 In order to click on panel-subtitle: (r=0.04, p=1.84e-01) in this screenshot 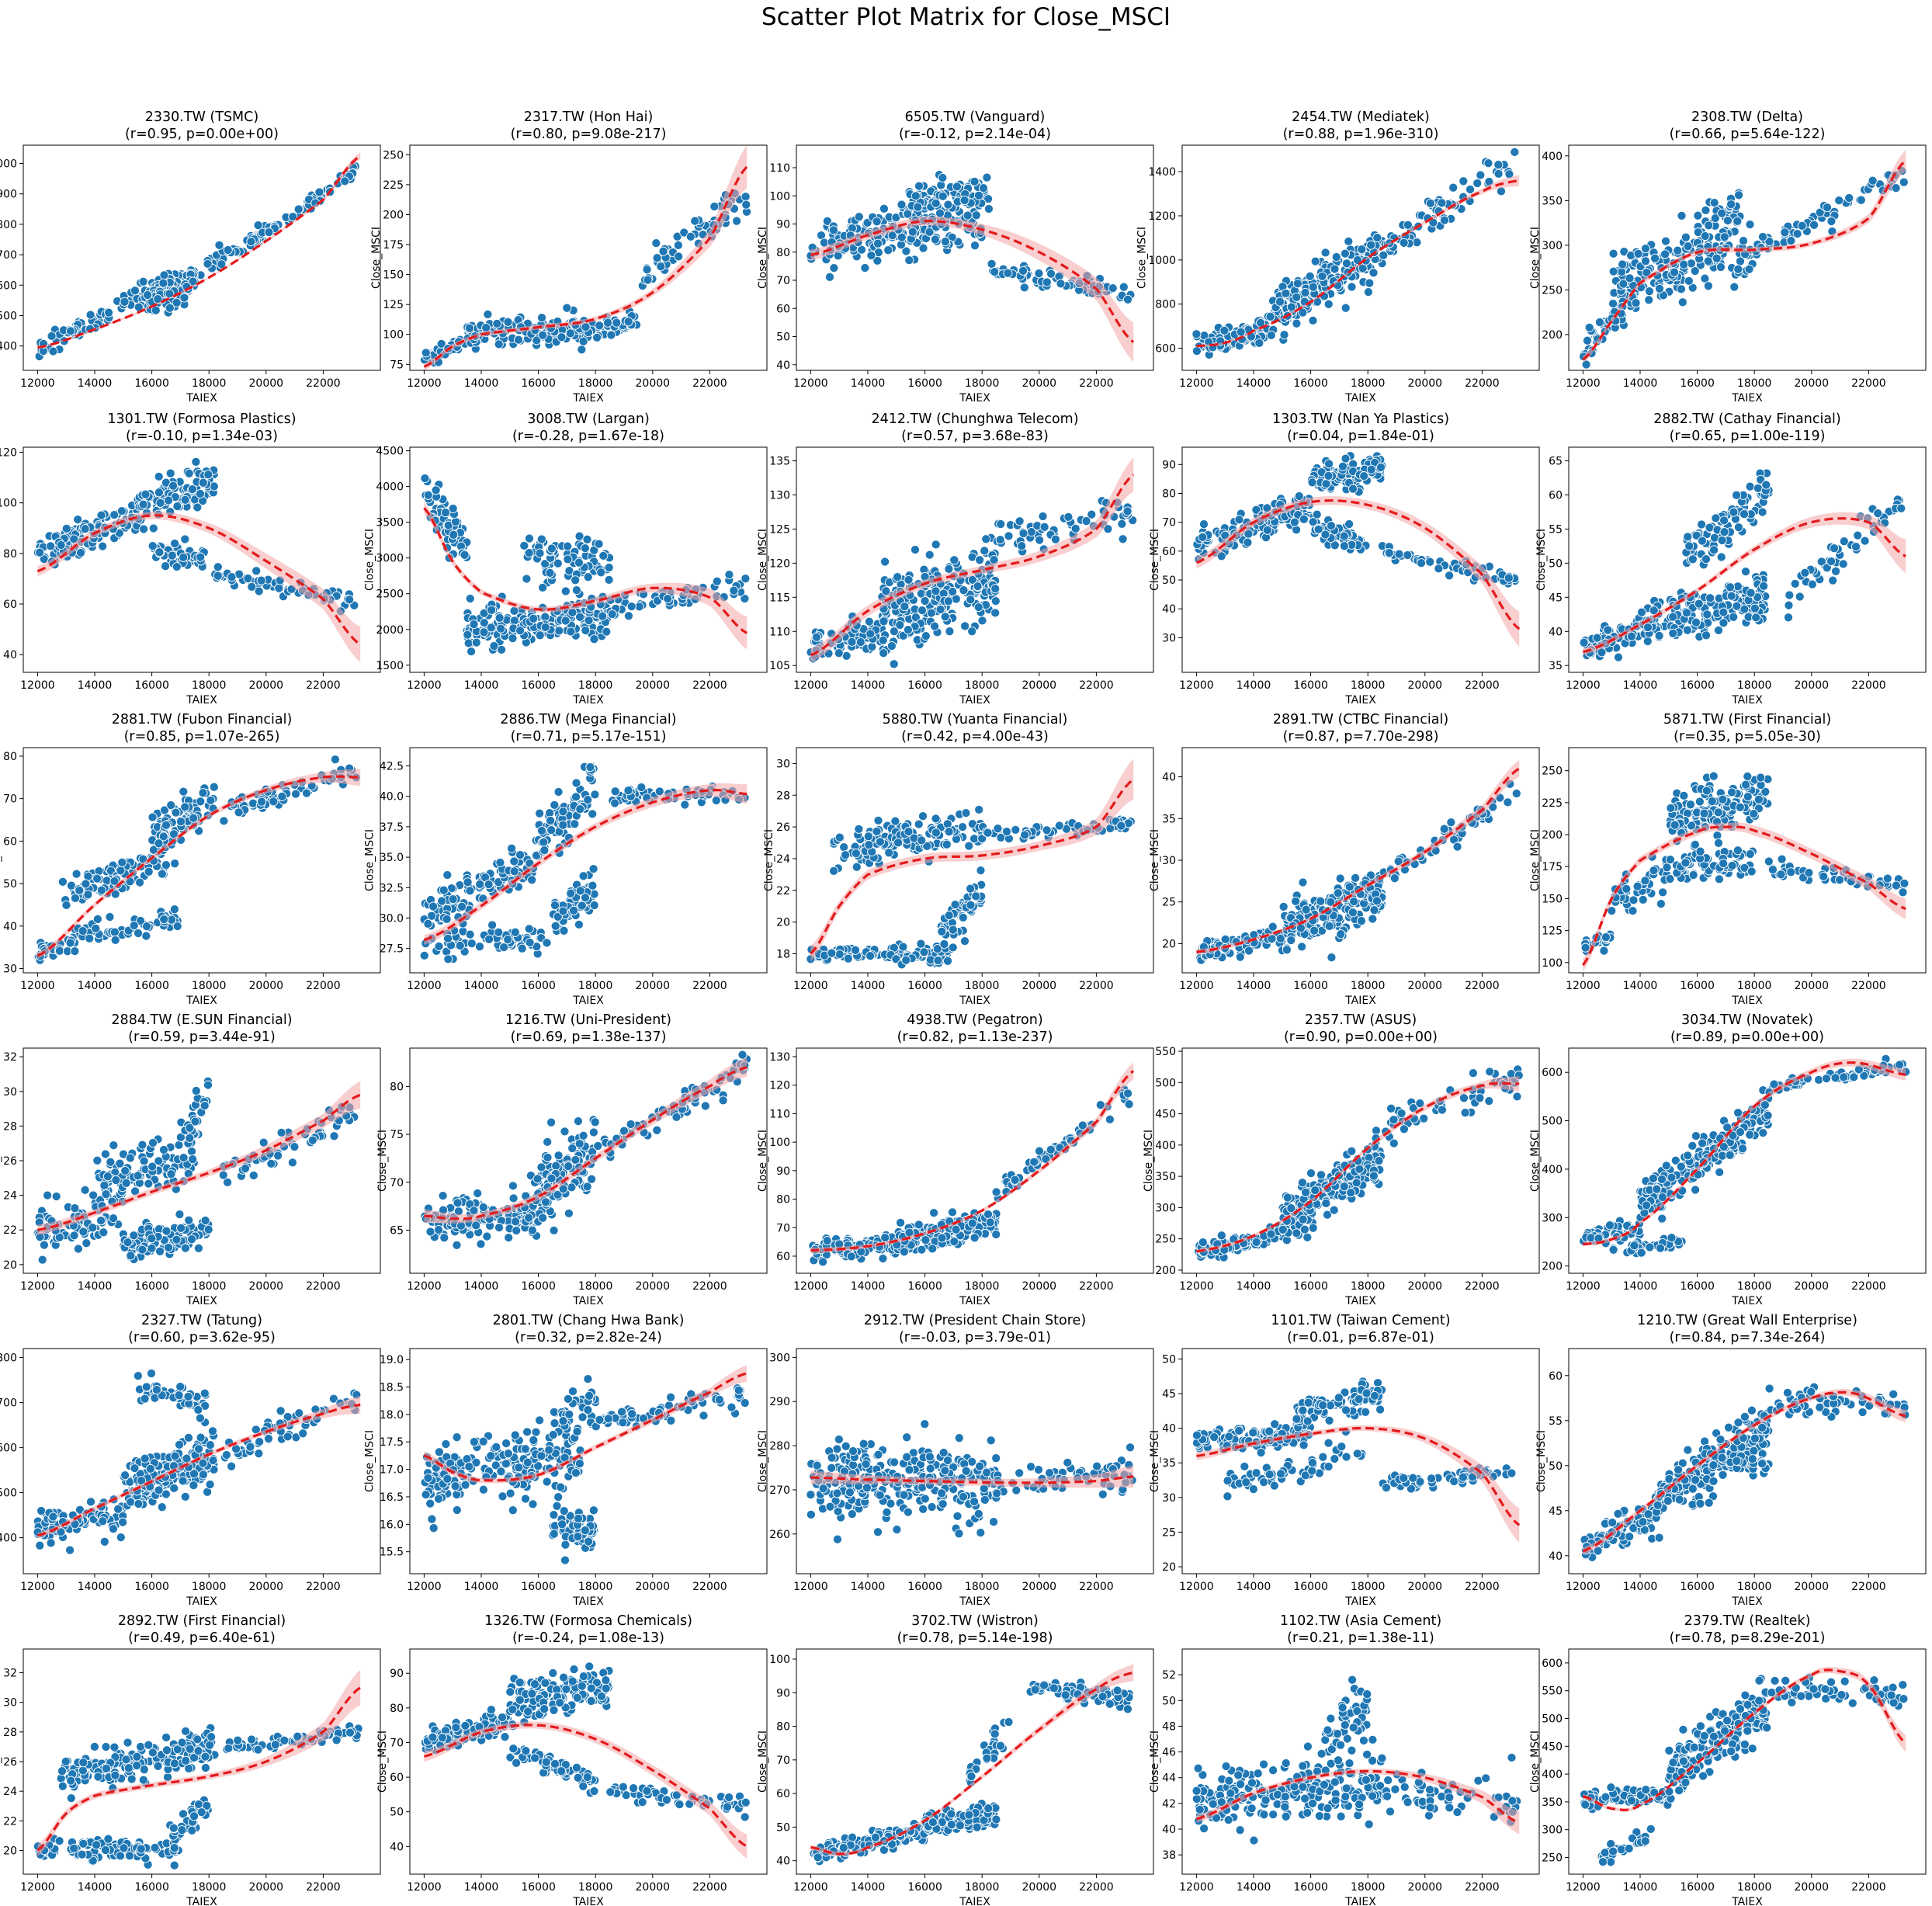, I will do `click(1360, 436)`.